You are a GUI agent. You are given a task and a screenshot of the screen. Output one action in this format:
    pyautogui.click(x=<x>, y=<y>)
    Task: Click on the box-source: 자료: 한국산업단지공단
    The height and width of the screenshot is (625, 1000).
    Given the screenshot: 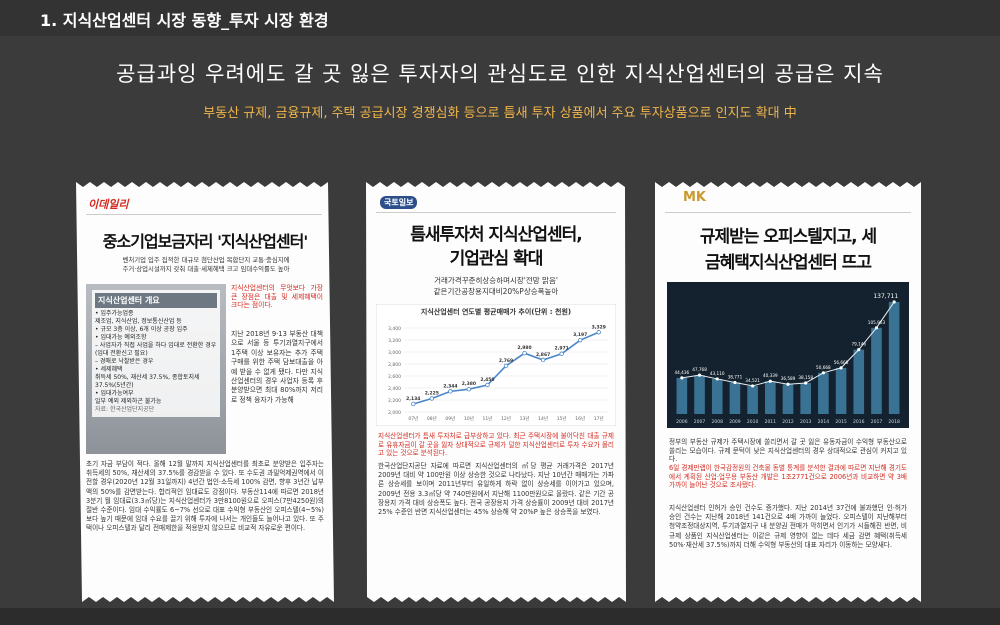 What is the action you would take?
    pyautogui.click(x=125, y=409)
    